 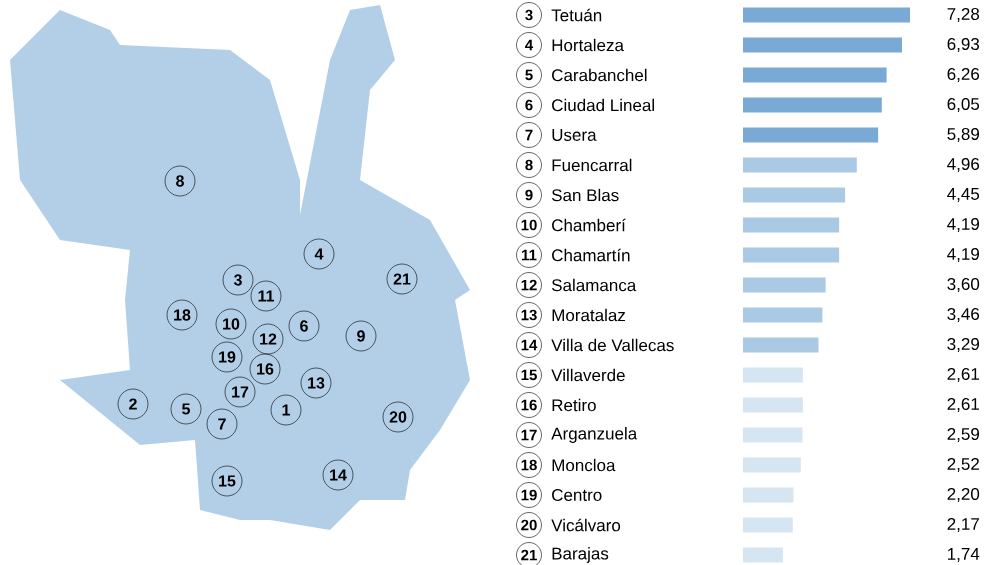 What do you see at coordinates (589, 225) in the screenshot?
I see `y-tick-label: Chamberí` at bounding box center [589, 225].